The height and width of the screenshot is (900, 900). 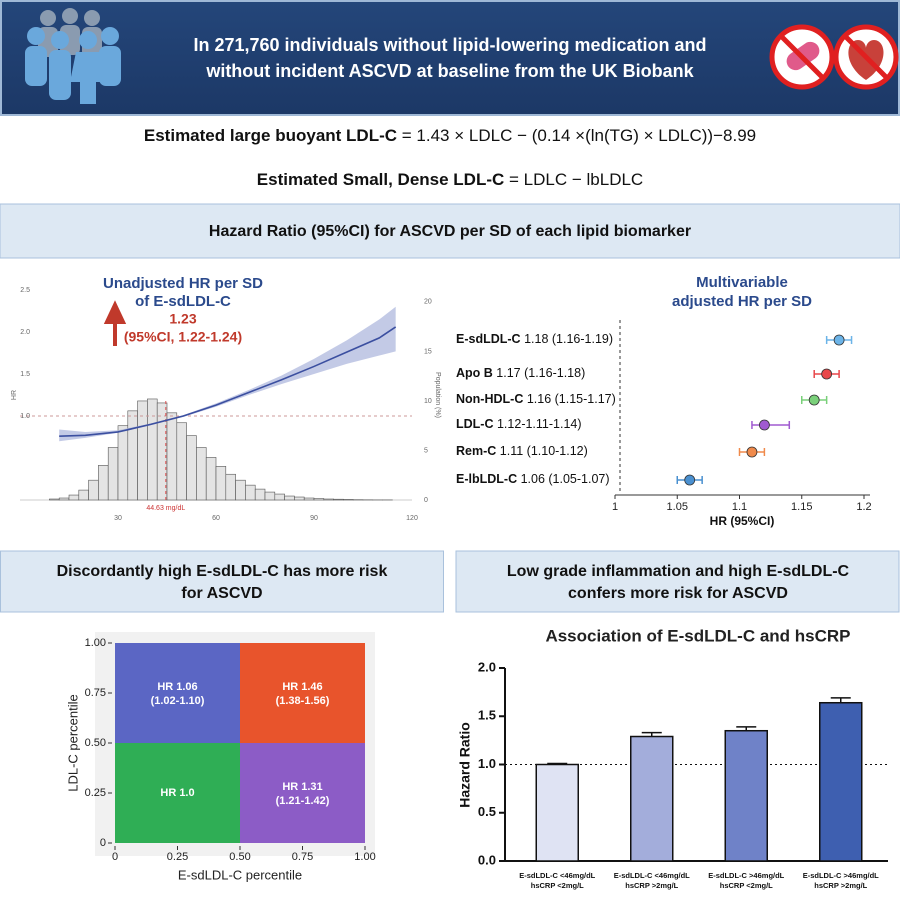 What do you see at coordinates (115, 857) in the screenshot?
I see `x-tick-label: 0` at bounding box center [115, 857].